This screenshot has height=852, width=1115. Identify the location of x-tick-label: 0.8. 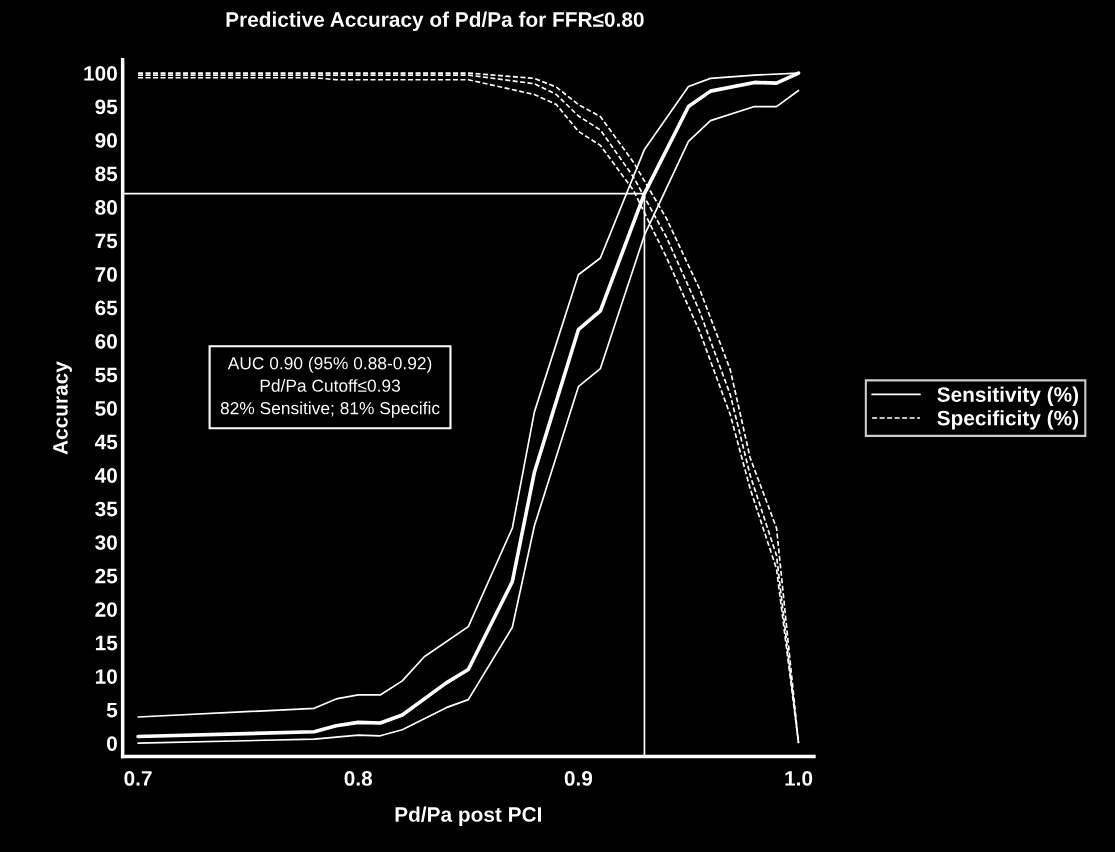
(358, 778).